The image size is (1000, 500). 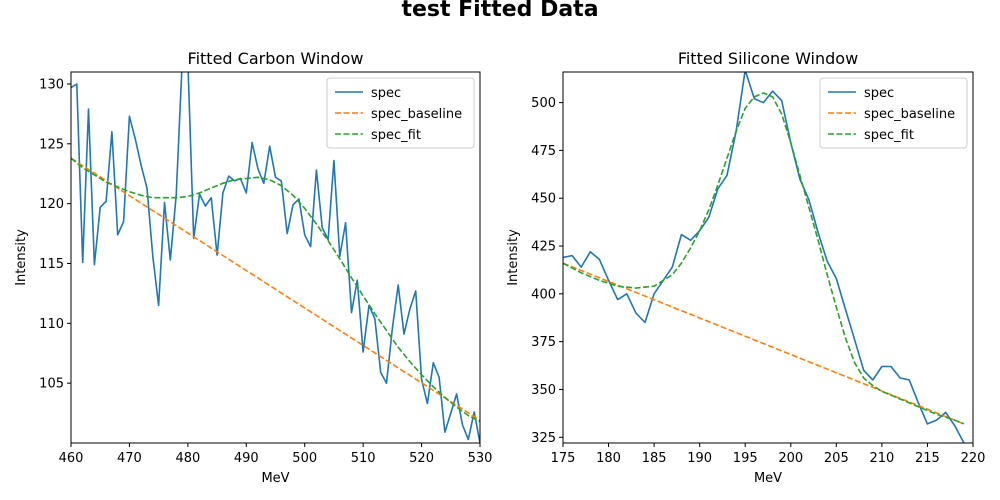 What do you see at coordinates (304, 458) in the screenshot?
I see `x-tick-label: 500` at bounding box center [304, 458].